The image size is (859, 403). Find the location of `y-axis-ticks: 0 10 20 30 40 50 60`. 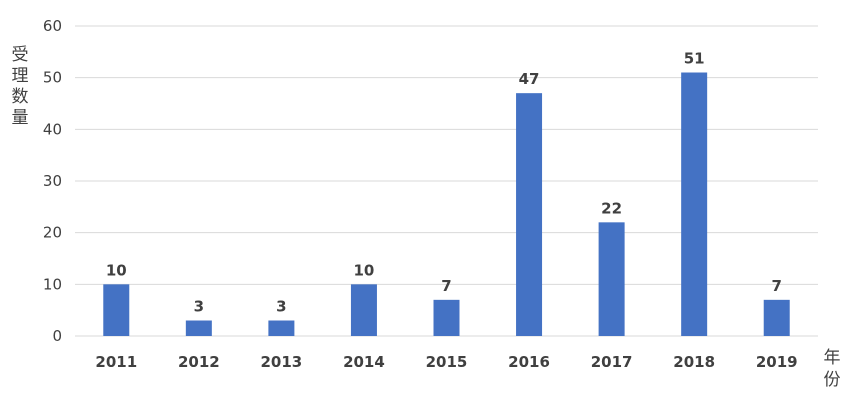

y-axis-ticks: 0 10 20 30 40 50 60 is located at coordinates (52, 181).